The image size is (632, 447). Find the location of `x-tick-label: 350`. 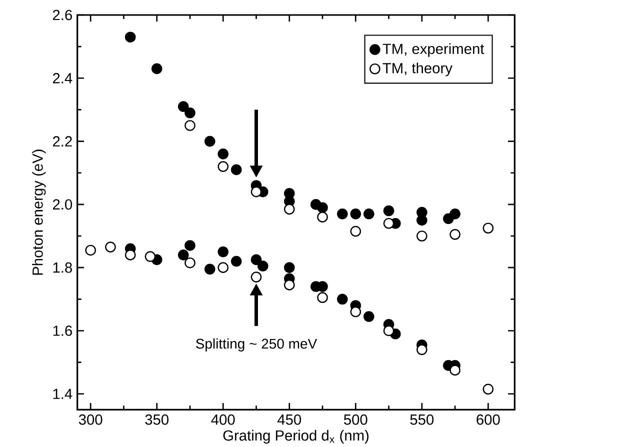

x-tick-label: 350 is located at coordinates (156, 419).